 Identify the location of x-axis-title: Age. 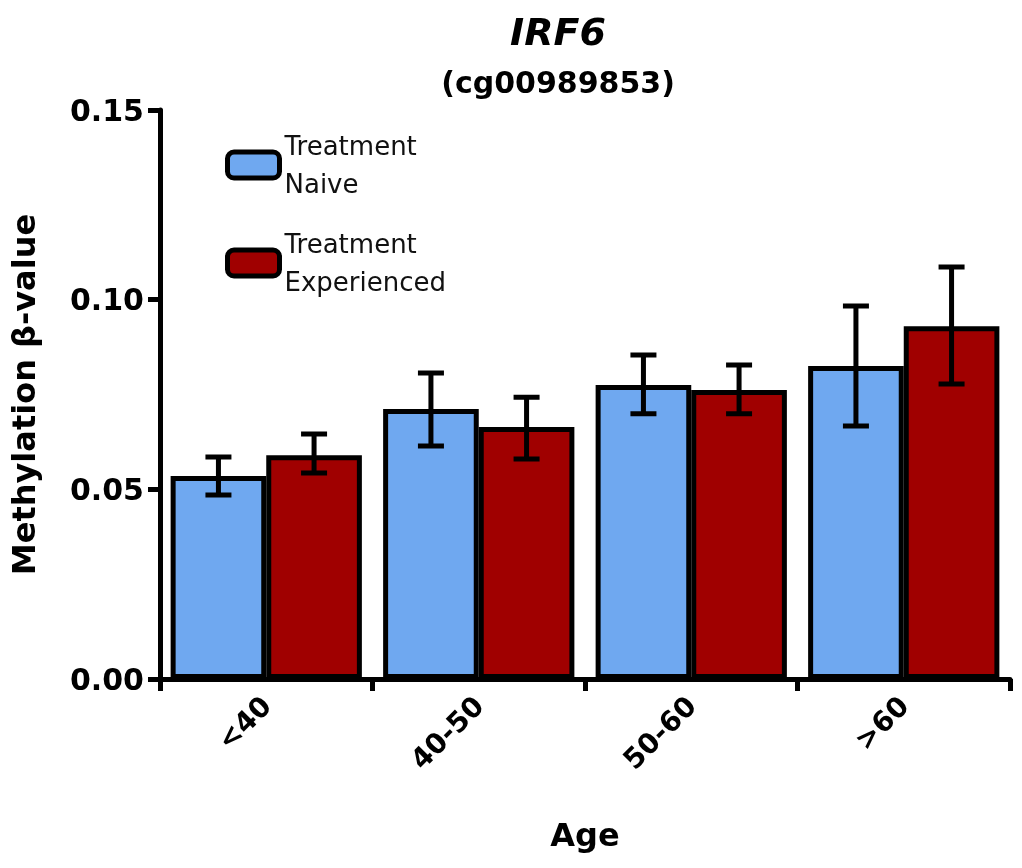
(585, 835).